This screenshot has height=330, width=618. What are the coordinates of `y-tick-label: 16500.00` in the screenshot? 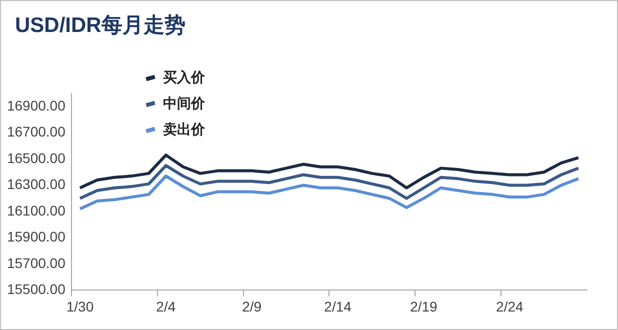 It's located at (36, 158).